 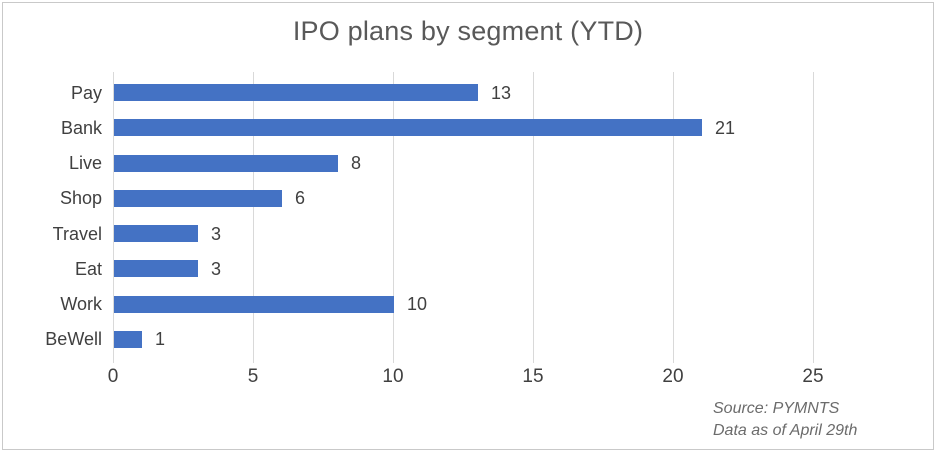 I want to click on category-label-live: Live, so click(x=85, y=163).